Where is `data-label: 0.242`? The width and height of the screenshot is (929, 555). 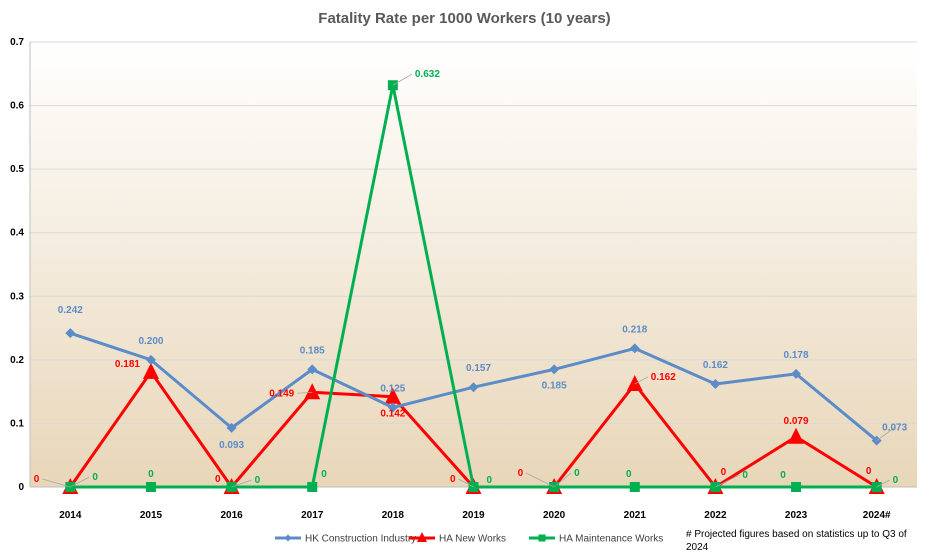
data-label: 0.242 is located at coordinates (70, 310).